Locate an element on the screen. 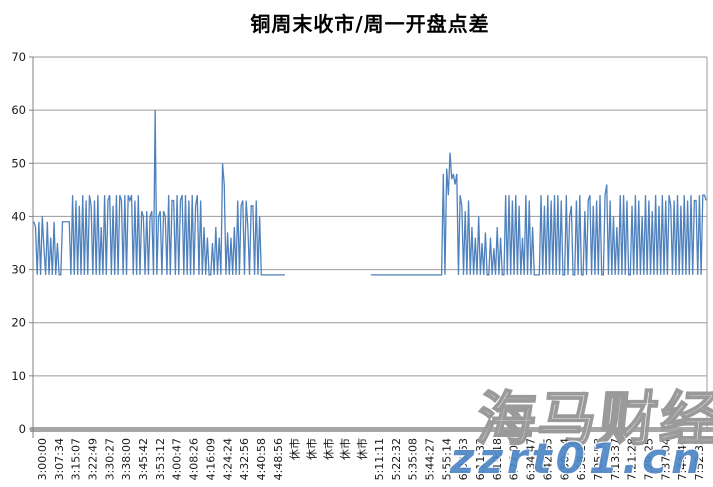  x-axis-label: 7:37:04 is located at coordinates (665, 459).